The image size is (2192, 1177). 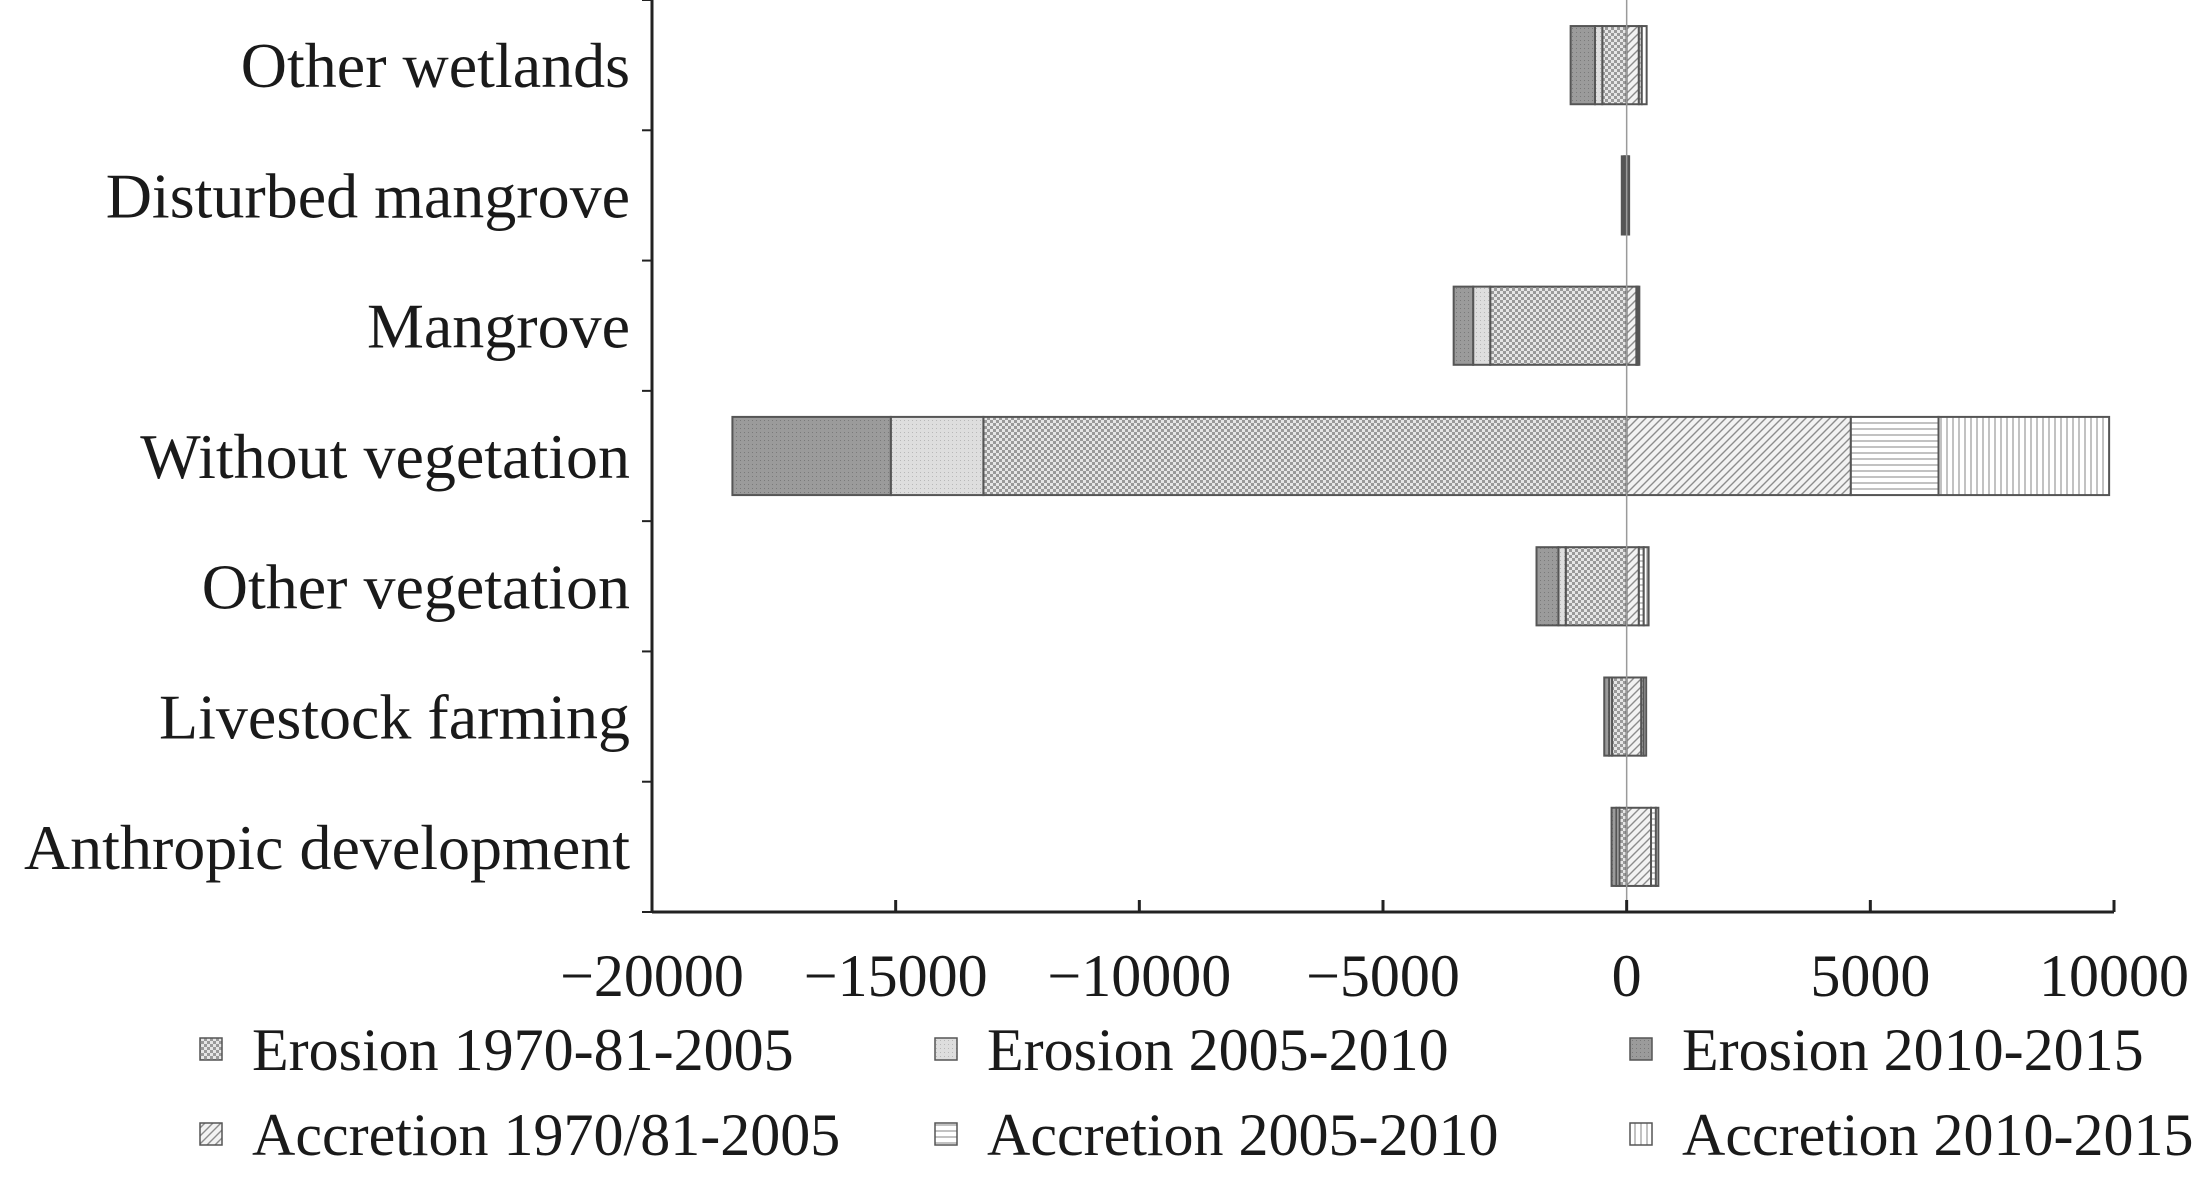 I want to click on x-tick-label-2: −10000, so click(x=1139, y=976).